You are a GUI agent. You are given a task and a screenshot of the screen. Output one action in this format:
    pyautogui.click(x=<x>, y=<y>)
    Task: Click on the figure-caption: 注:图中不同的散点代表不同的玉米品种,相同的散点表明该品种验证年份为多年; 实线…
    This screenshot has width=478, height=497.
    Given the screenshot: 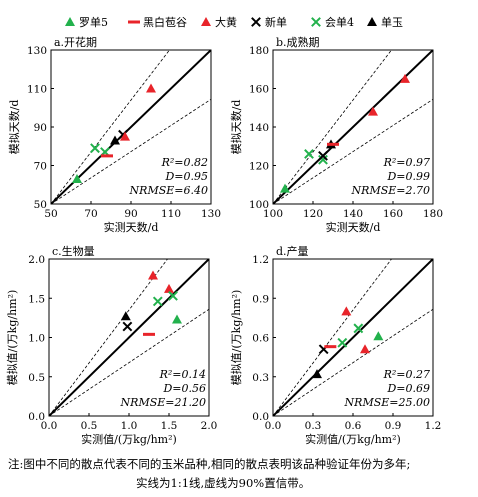 What is the action you would take?
    pyautogui.click(x=241, y=474)
    